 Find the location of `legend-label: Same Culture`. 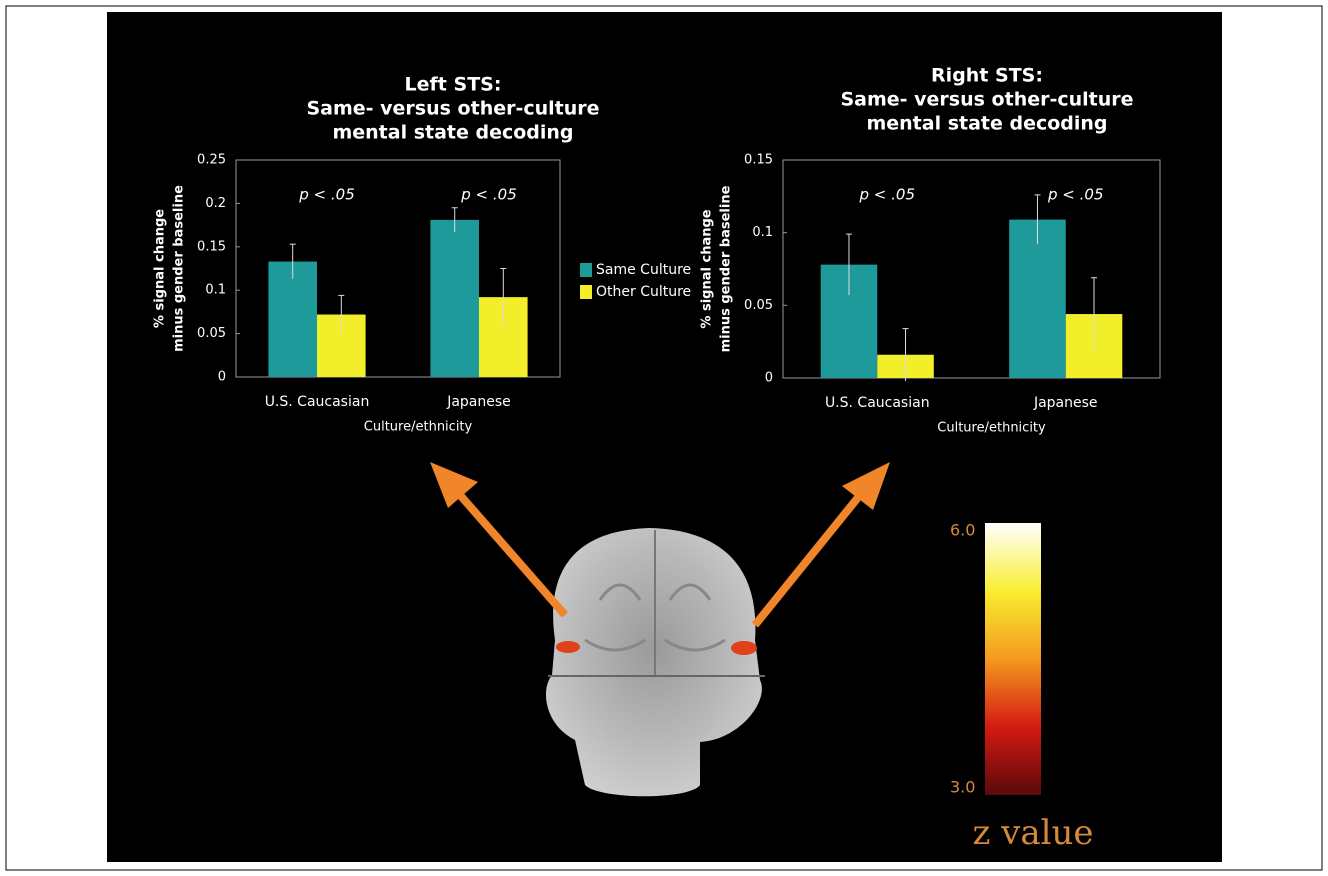

legend-label: Same Culture is located at coordinates (643, 270).